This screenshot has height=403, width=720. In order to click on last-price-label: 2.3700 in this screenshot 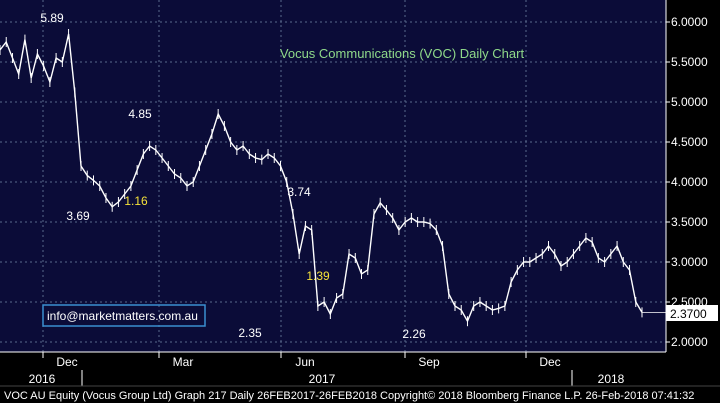, I will do `click(688, 314)`.